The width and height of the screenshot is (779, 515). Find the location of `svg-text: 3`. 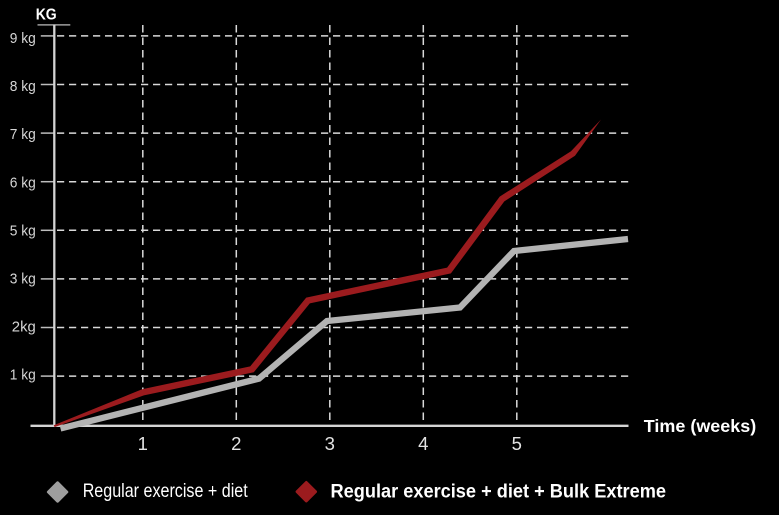

svg-text: 3 is located at coordinates (330, 443).